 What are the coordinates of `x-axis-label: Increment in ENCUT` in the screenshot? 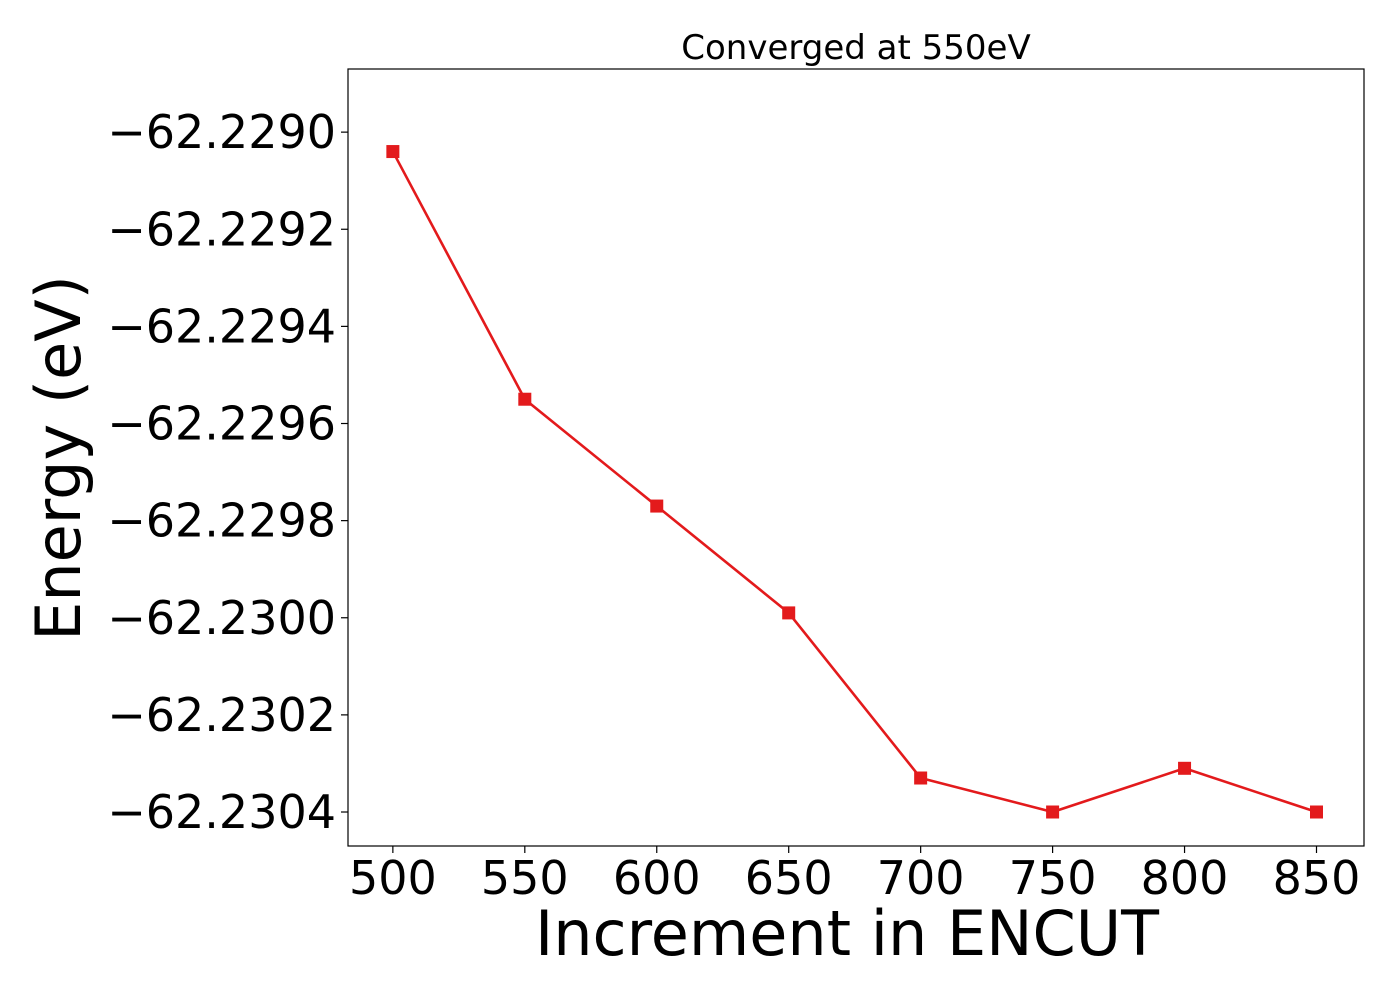 It's located at (847, 933).